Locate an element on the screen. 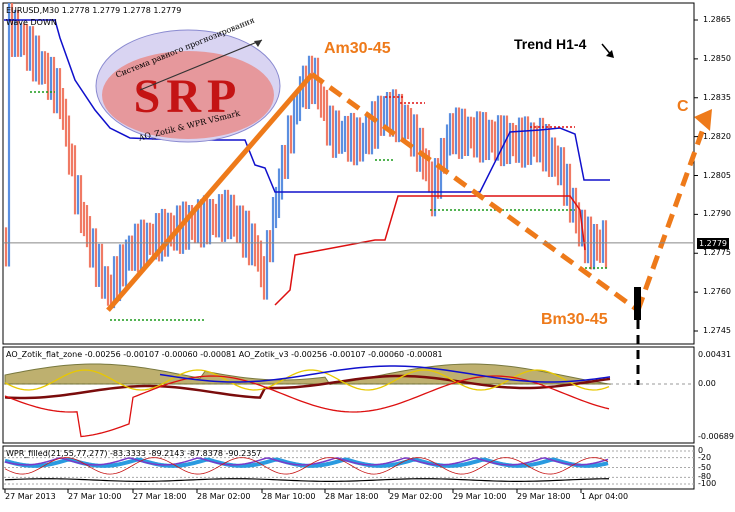 The image size is (735, 512). wpr-red-line is located at coordinates (306, 466).